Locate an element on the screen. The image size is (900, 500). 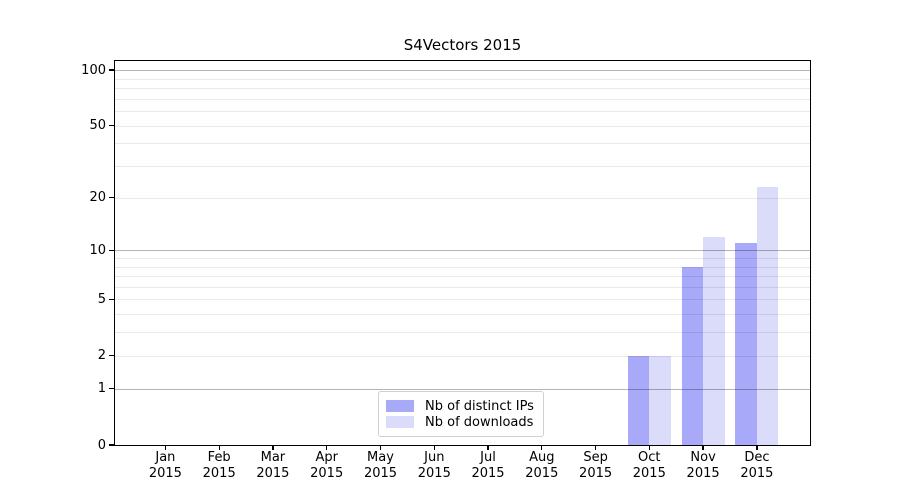
legend-row-distinct-ips: Nb of distinct IPs is located at coordinates (460, 406).